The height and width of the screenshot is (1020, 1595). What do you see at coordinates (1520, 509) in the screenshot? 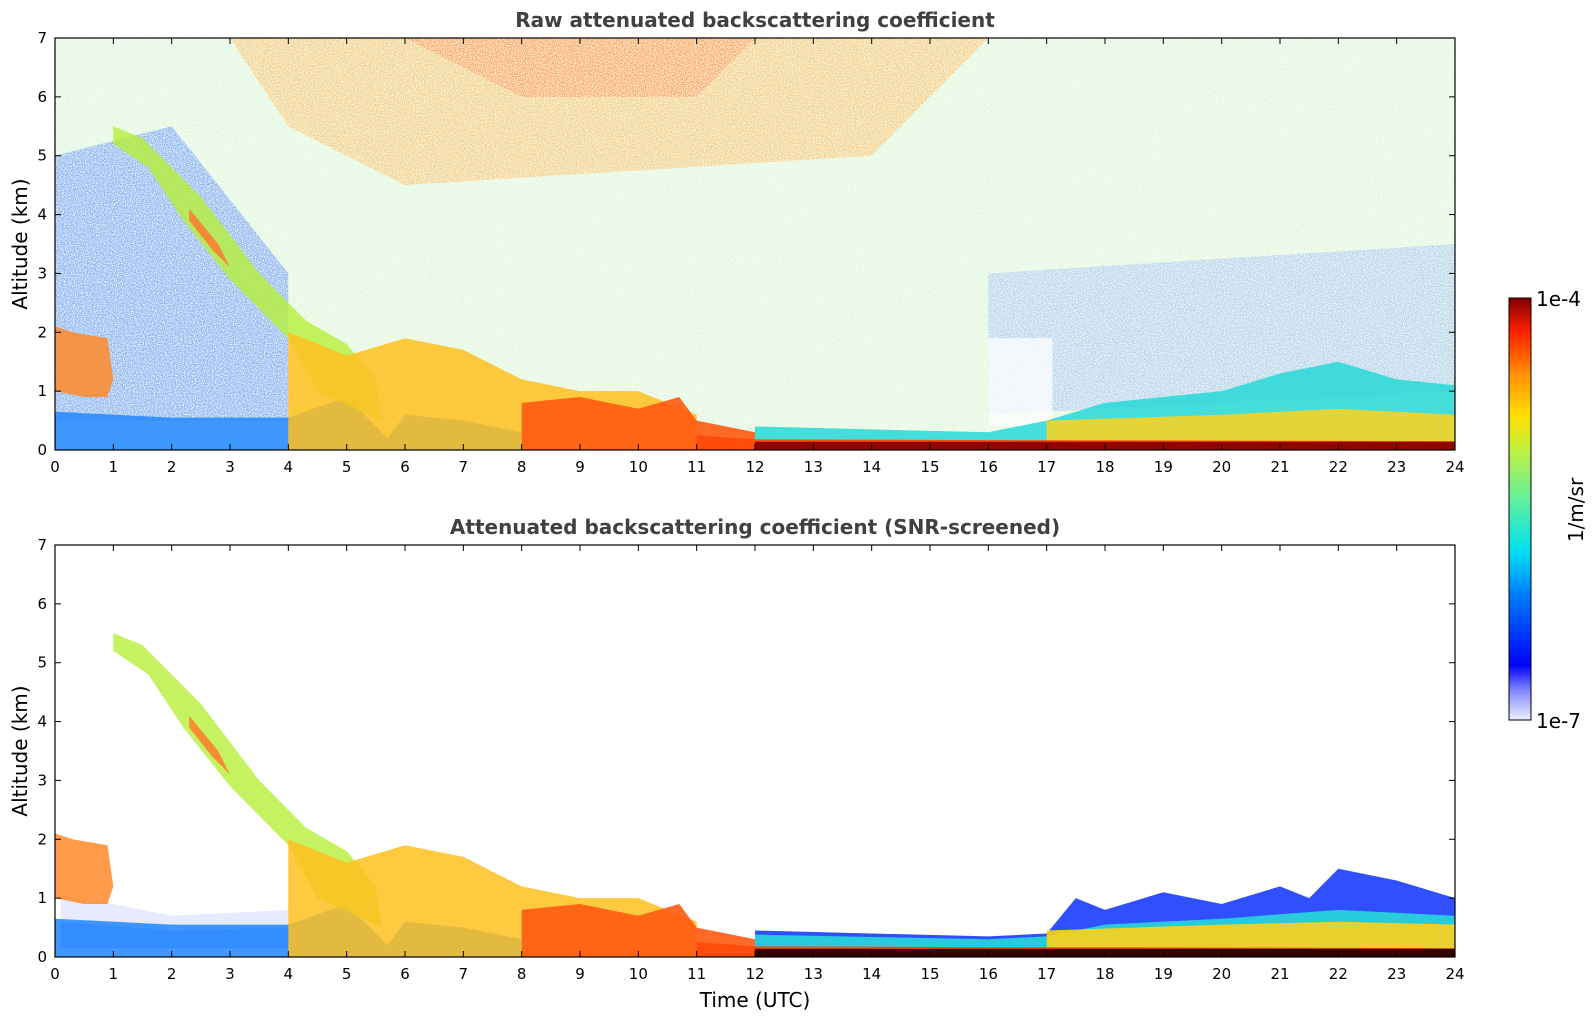
I see `colorbar-gradient` at bounding box center [1520, 509].